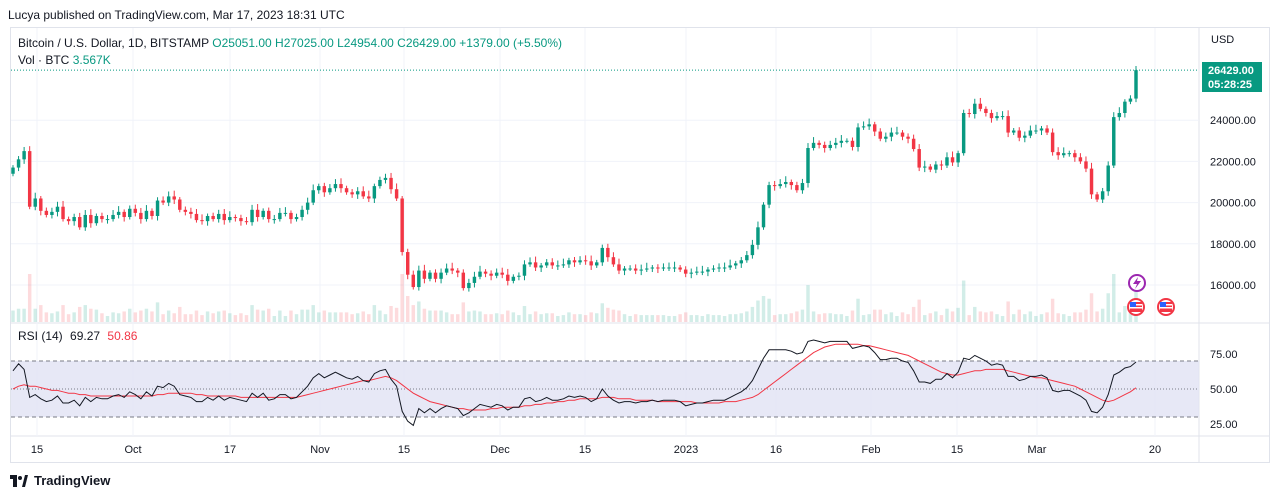 This screenshot has height=498, width=1280. Describe the element at coordinates (1223, 40) in the screenshot. I see `currency-label: USD` at that location.